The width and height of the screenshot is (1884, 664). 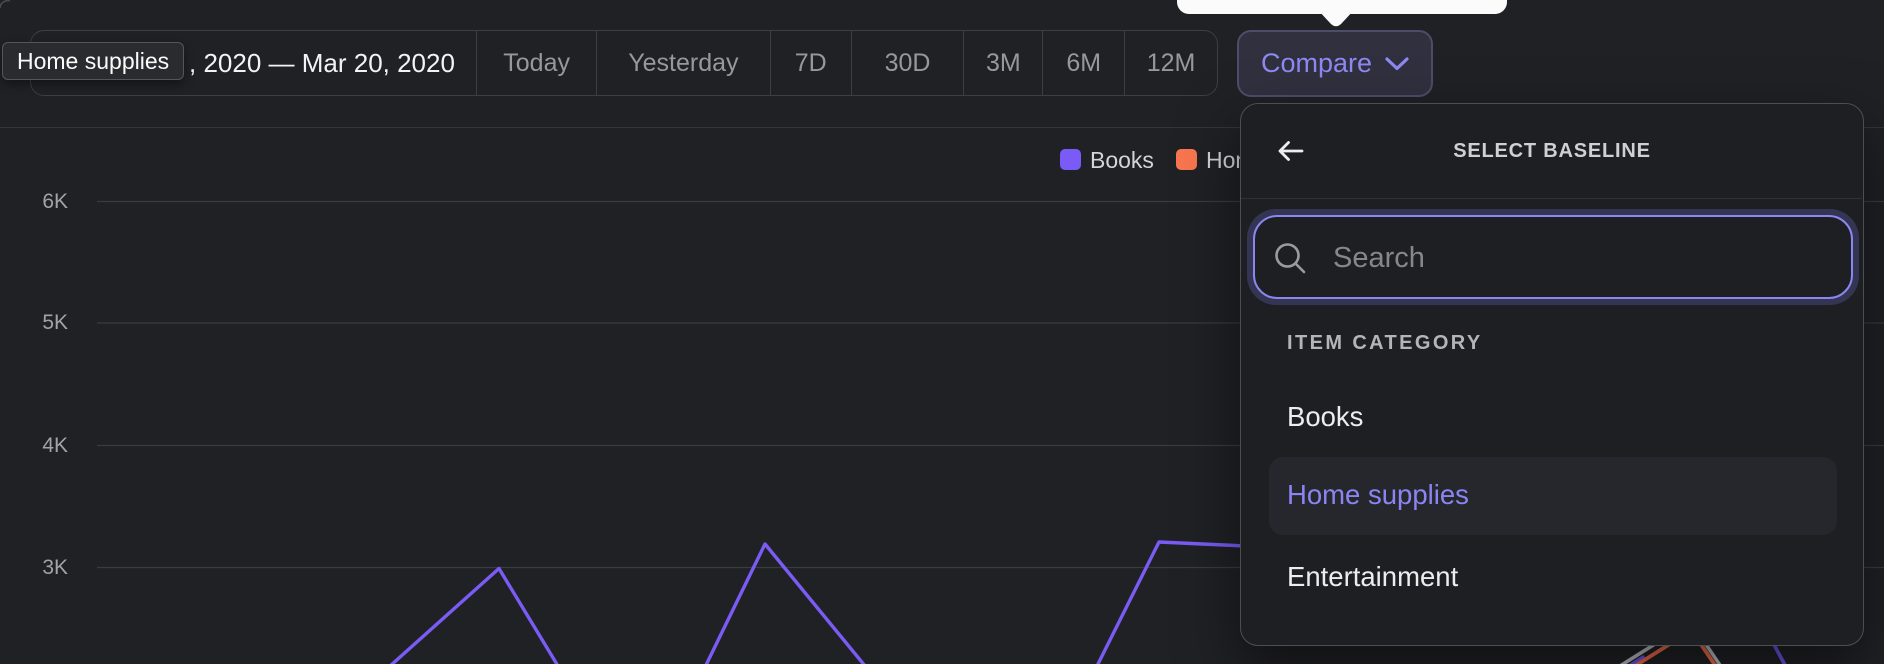 What do you see at coordinates (55, 445) in the screenshot?
I see `svg-text: 4K` at bounding box center [55, 445].